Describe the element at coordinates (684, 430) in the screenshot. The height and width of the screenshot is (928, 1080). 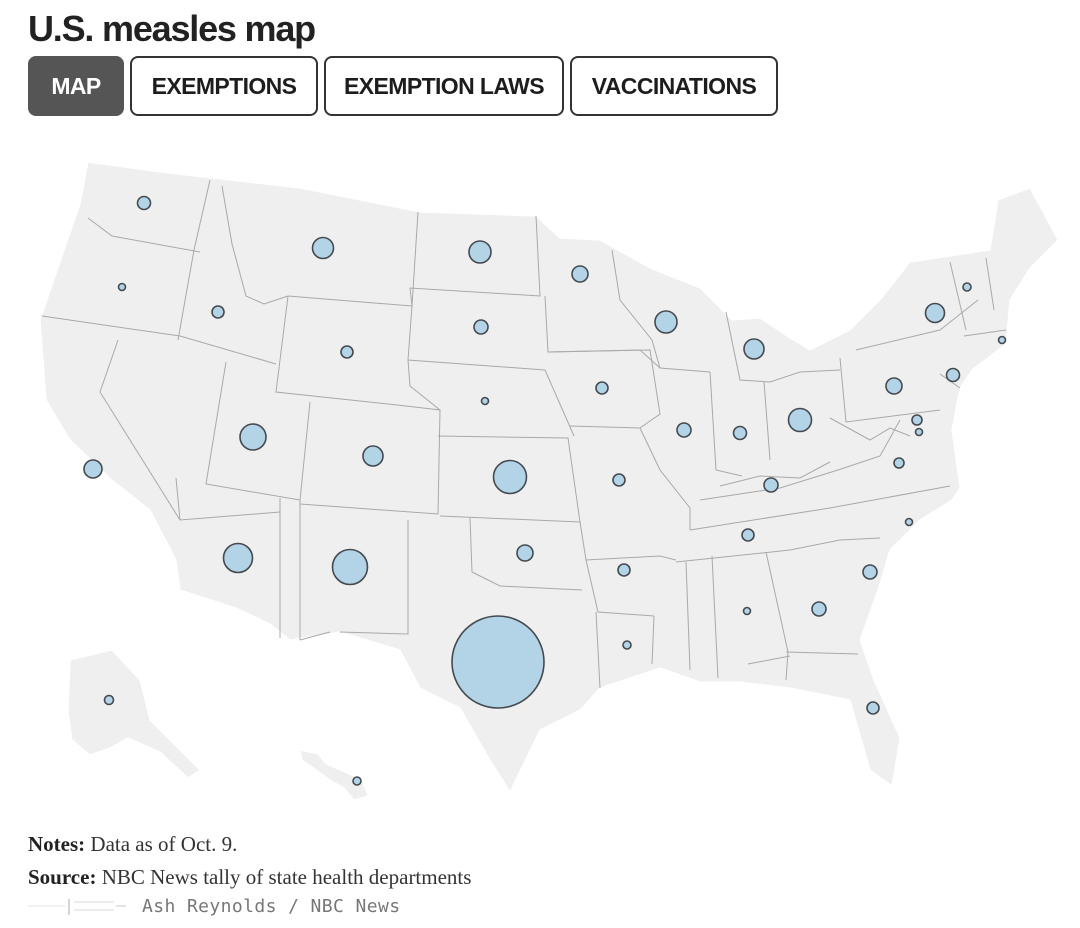
I see `bubble-il` at that location.